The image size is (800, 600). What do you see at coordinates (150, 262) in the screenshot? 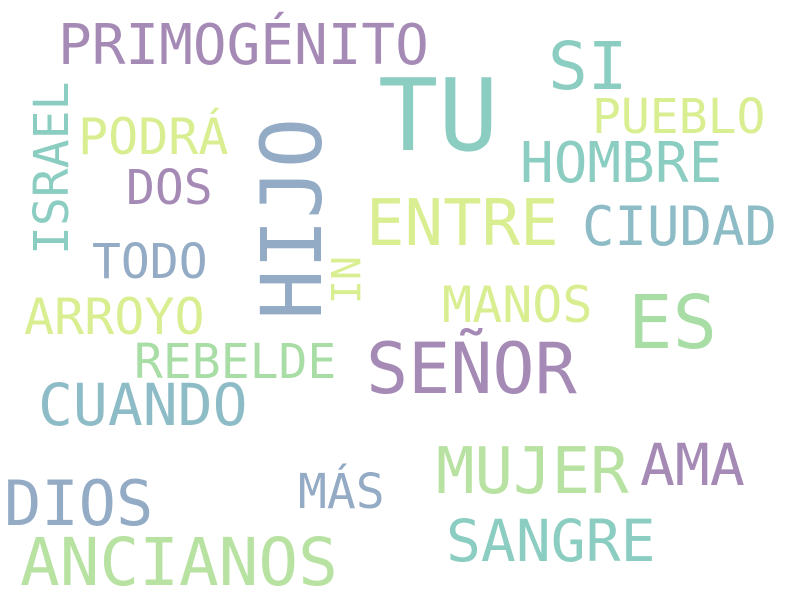
I see `word-todo: TODO` at bounding box center [150, 262].